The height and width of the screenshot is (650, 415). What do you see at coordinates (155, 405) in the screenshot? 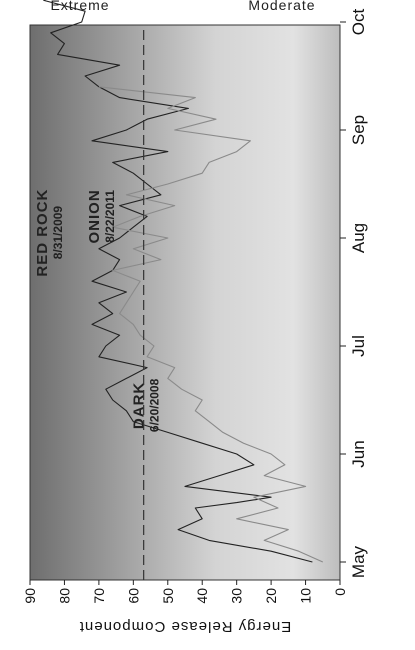
I see `annotation-date: 6/20/2008` at bounding box center [155, 405].